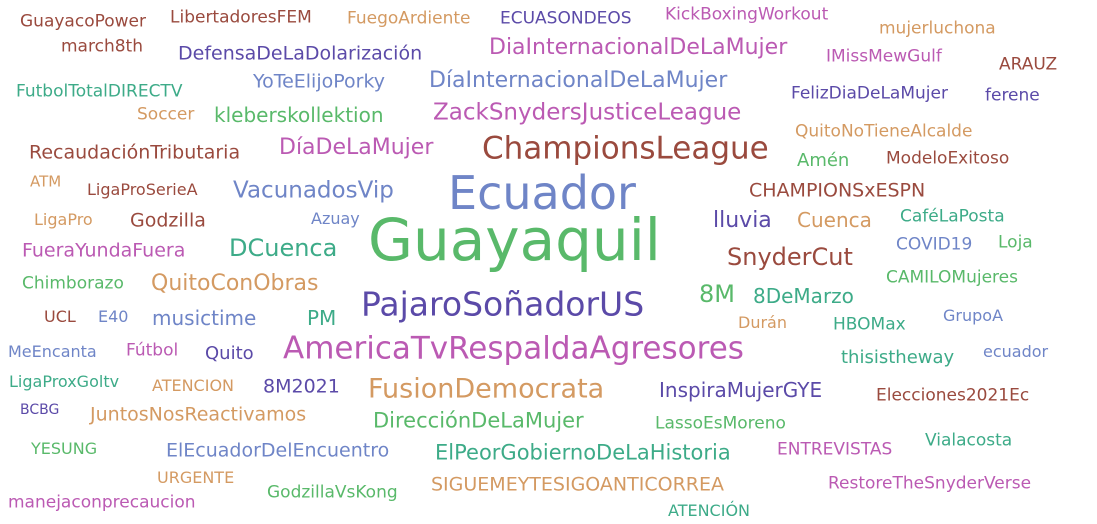  I want to click on word-cloud-term: DCuenca, so click(283, 248).